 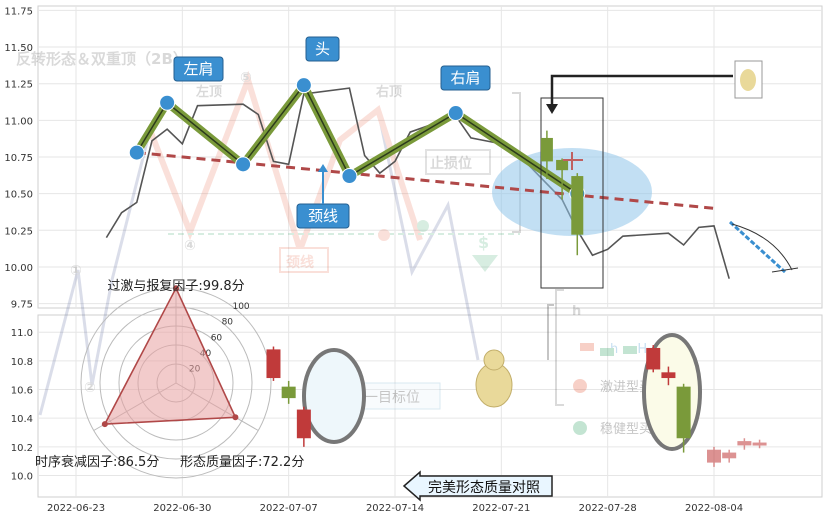 I want to click on top-y-tick-label: 10.75, so click(x=18, y=158).